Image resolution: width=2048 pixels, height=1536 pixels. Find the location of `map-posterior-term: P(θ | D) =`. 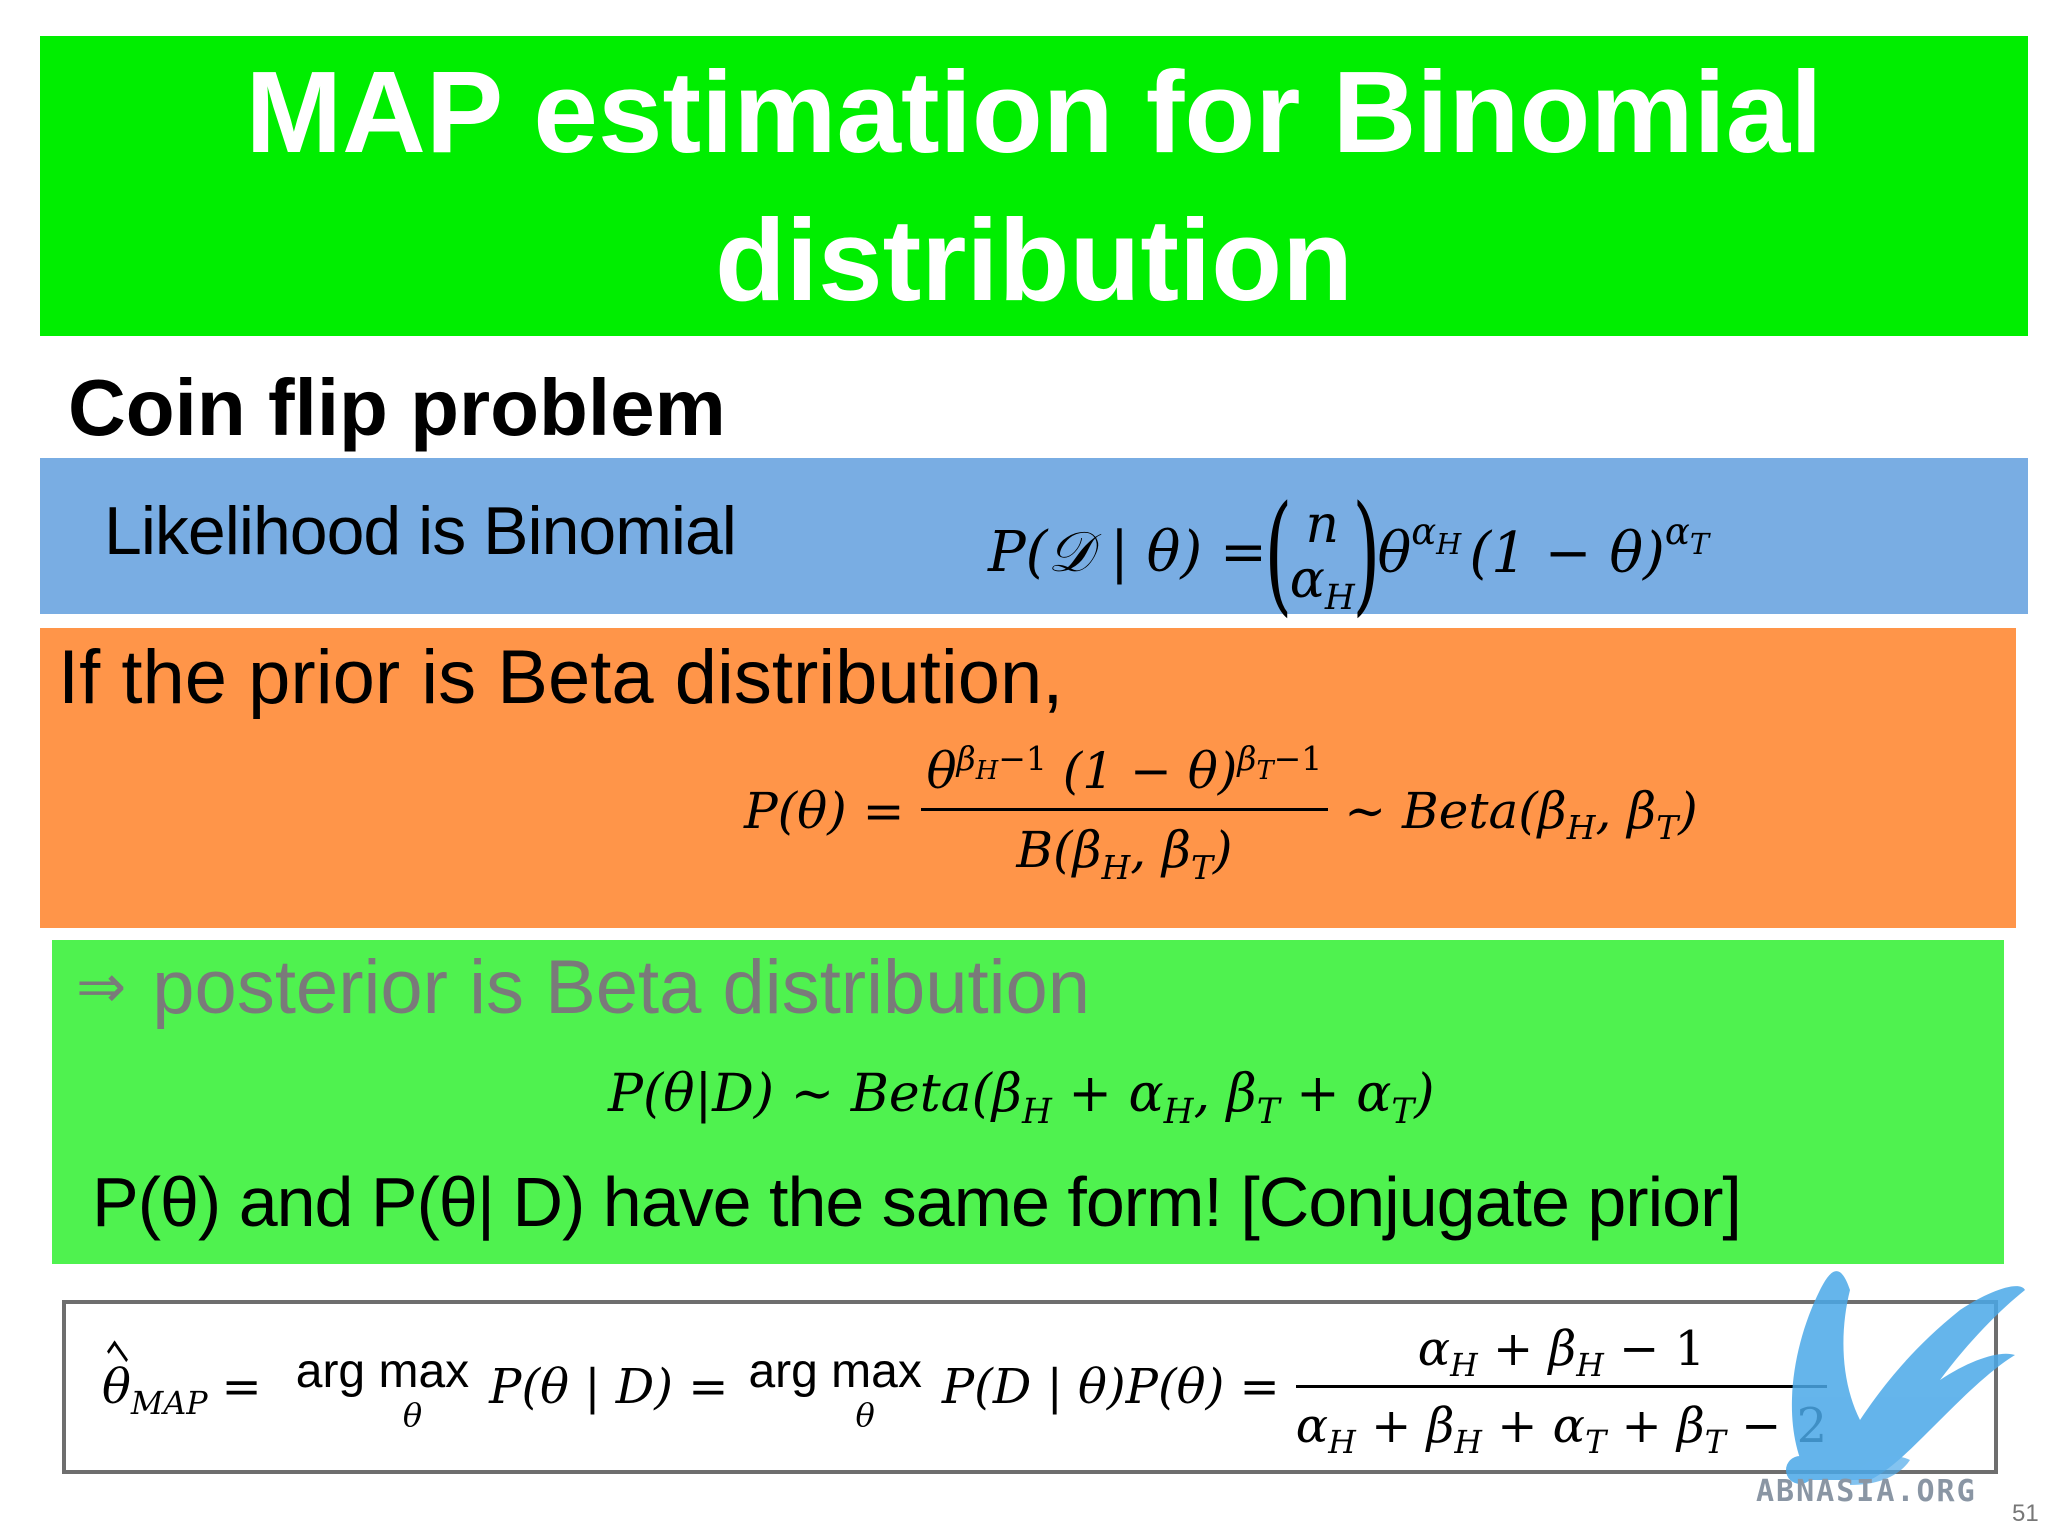

map-posterior-term: P(θ | D) = is located at coordinates (609, 1387).